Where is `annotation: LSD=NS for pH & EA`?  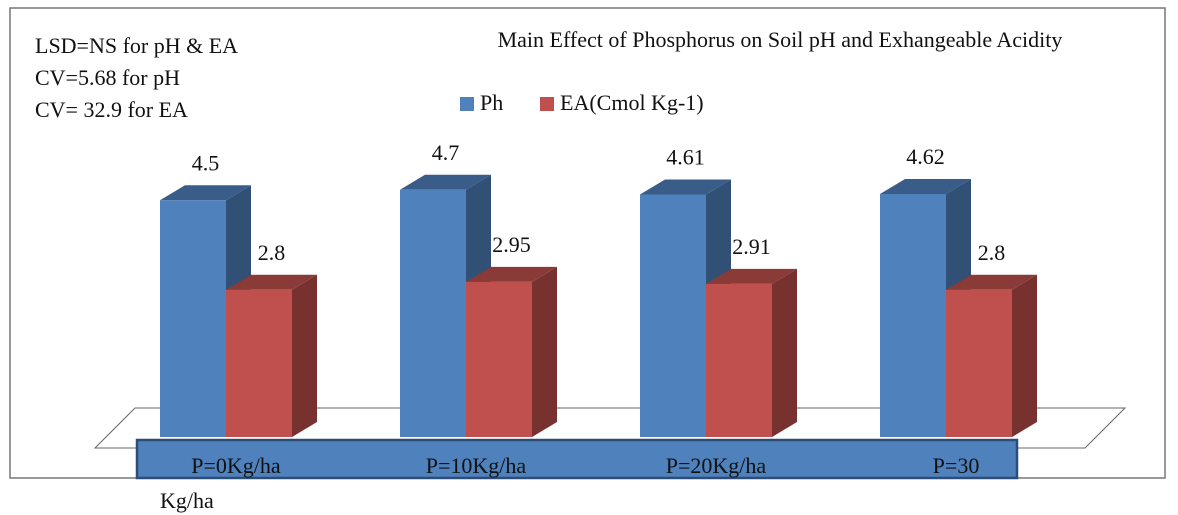
annotation: LSD=NS for pH & EA is located at coordinates (136, 45).